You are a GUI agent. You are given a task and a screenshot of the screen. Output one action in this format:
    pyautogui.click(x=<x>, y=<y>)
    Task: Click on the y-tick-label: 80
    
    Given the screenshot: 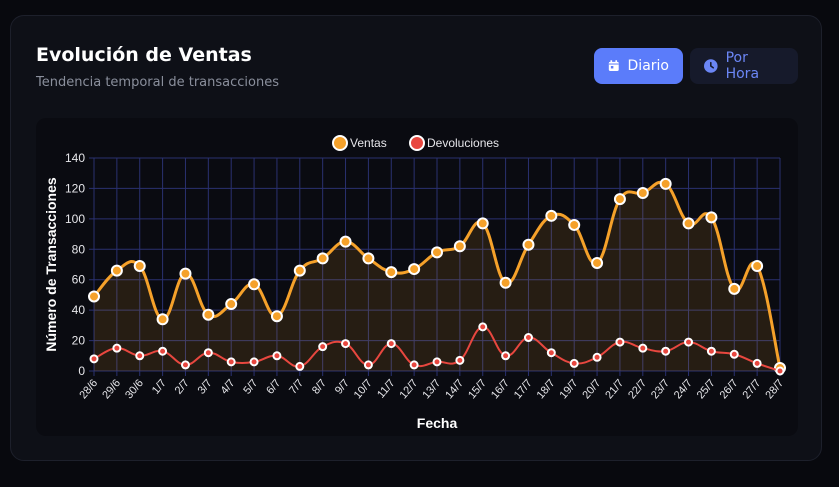 What is the action you would take?
    pyautogui.click(x=79, y=249)
    